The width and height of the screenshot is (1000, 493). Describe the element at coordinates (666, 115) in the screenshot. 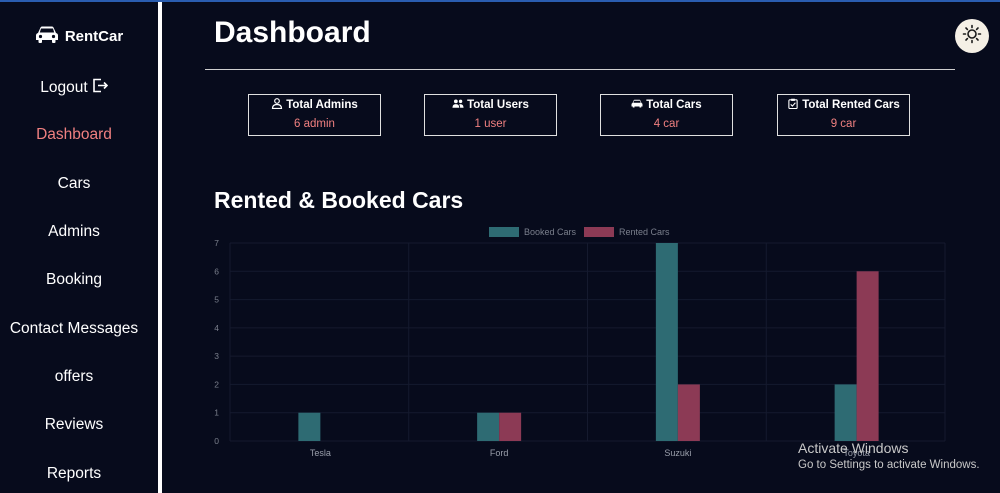

I see `stat-card-cars: Total Cars 4 car` at that location.